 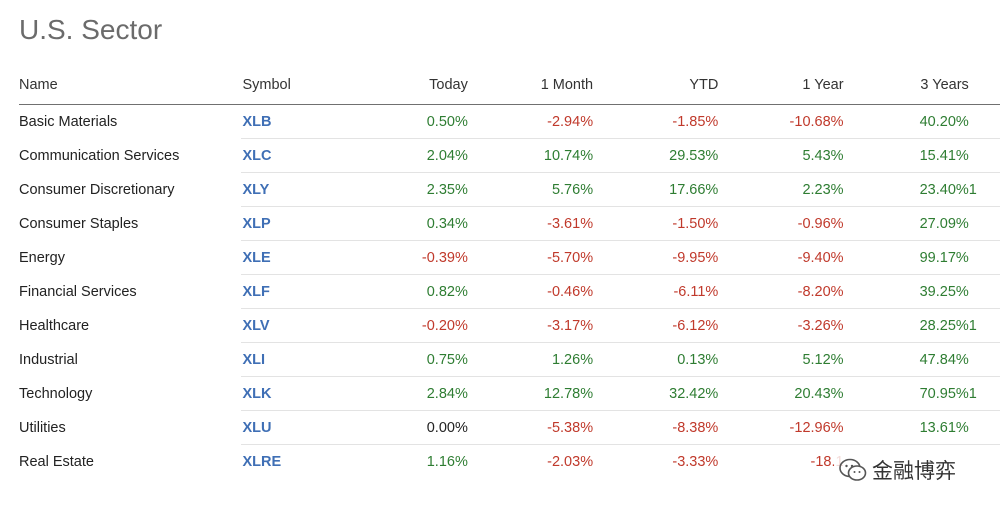 What do you see at coordinates (656, 223) in the screenshot?
I see `cell-ytd: -1.50%` at bounding box center [656, 223].